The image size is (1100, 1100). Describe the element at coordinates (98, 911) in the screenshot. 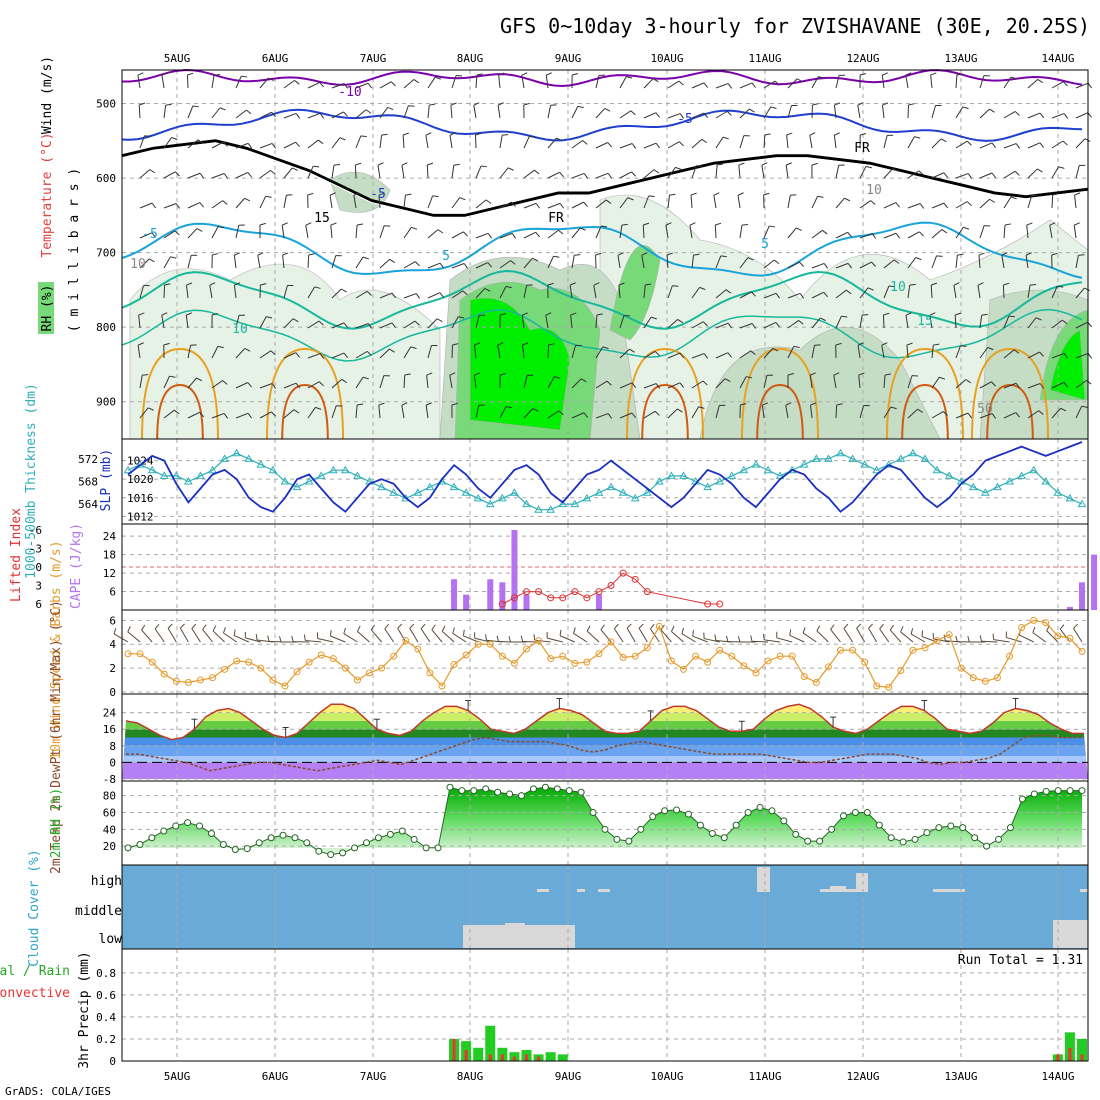

I see `cloud-level-label: middle` at that location.